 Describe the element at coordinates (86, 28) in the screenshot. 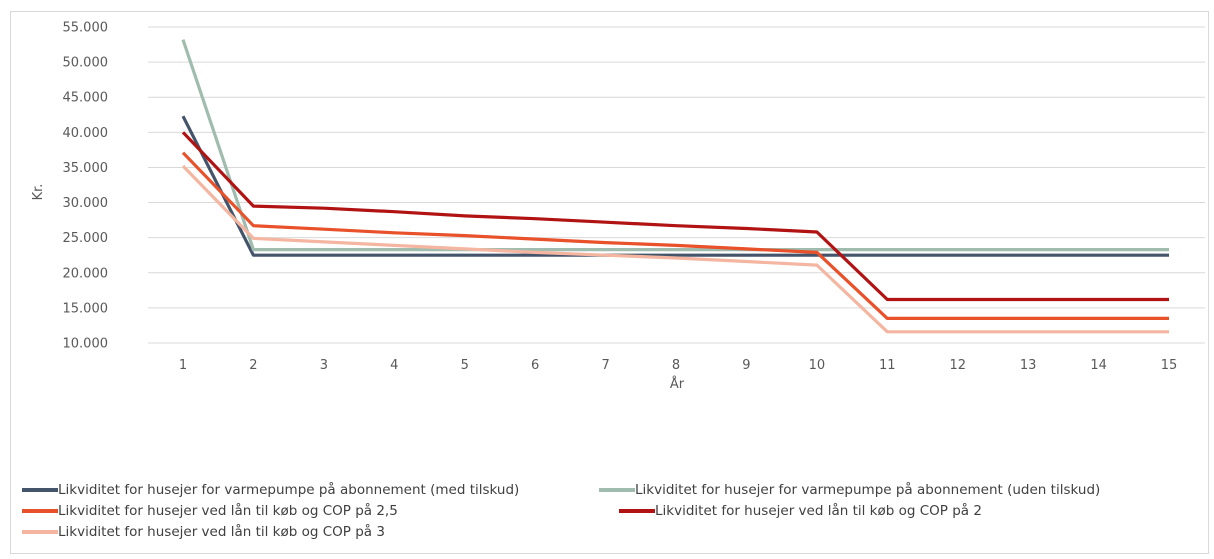

I see `y-tick-label: 55.000` at that location.